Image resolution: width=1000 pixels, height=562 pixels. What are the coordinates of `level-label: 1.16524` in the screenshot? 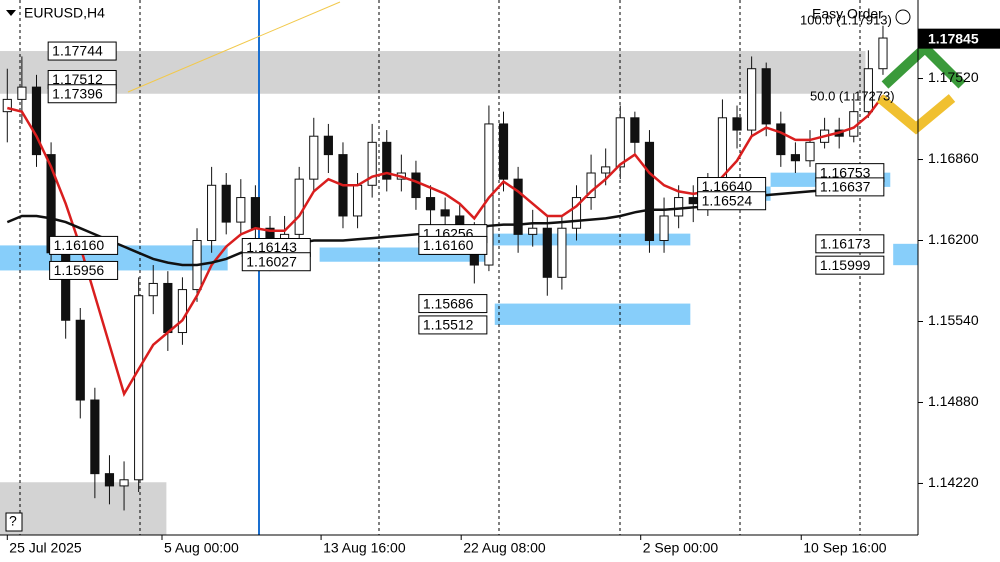 It's located at (727, 200).